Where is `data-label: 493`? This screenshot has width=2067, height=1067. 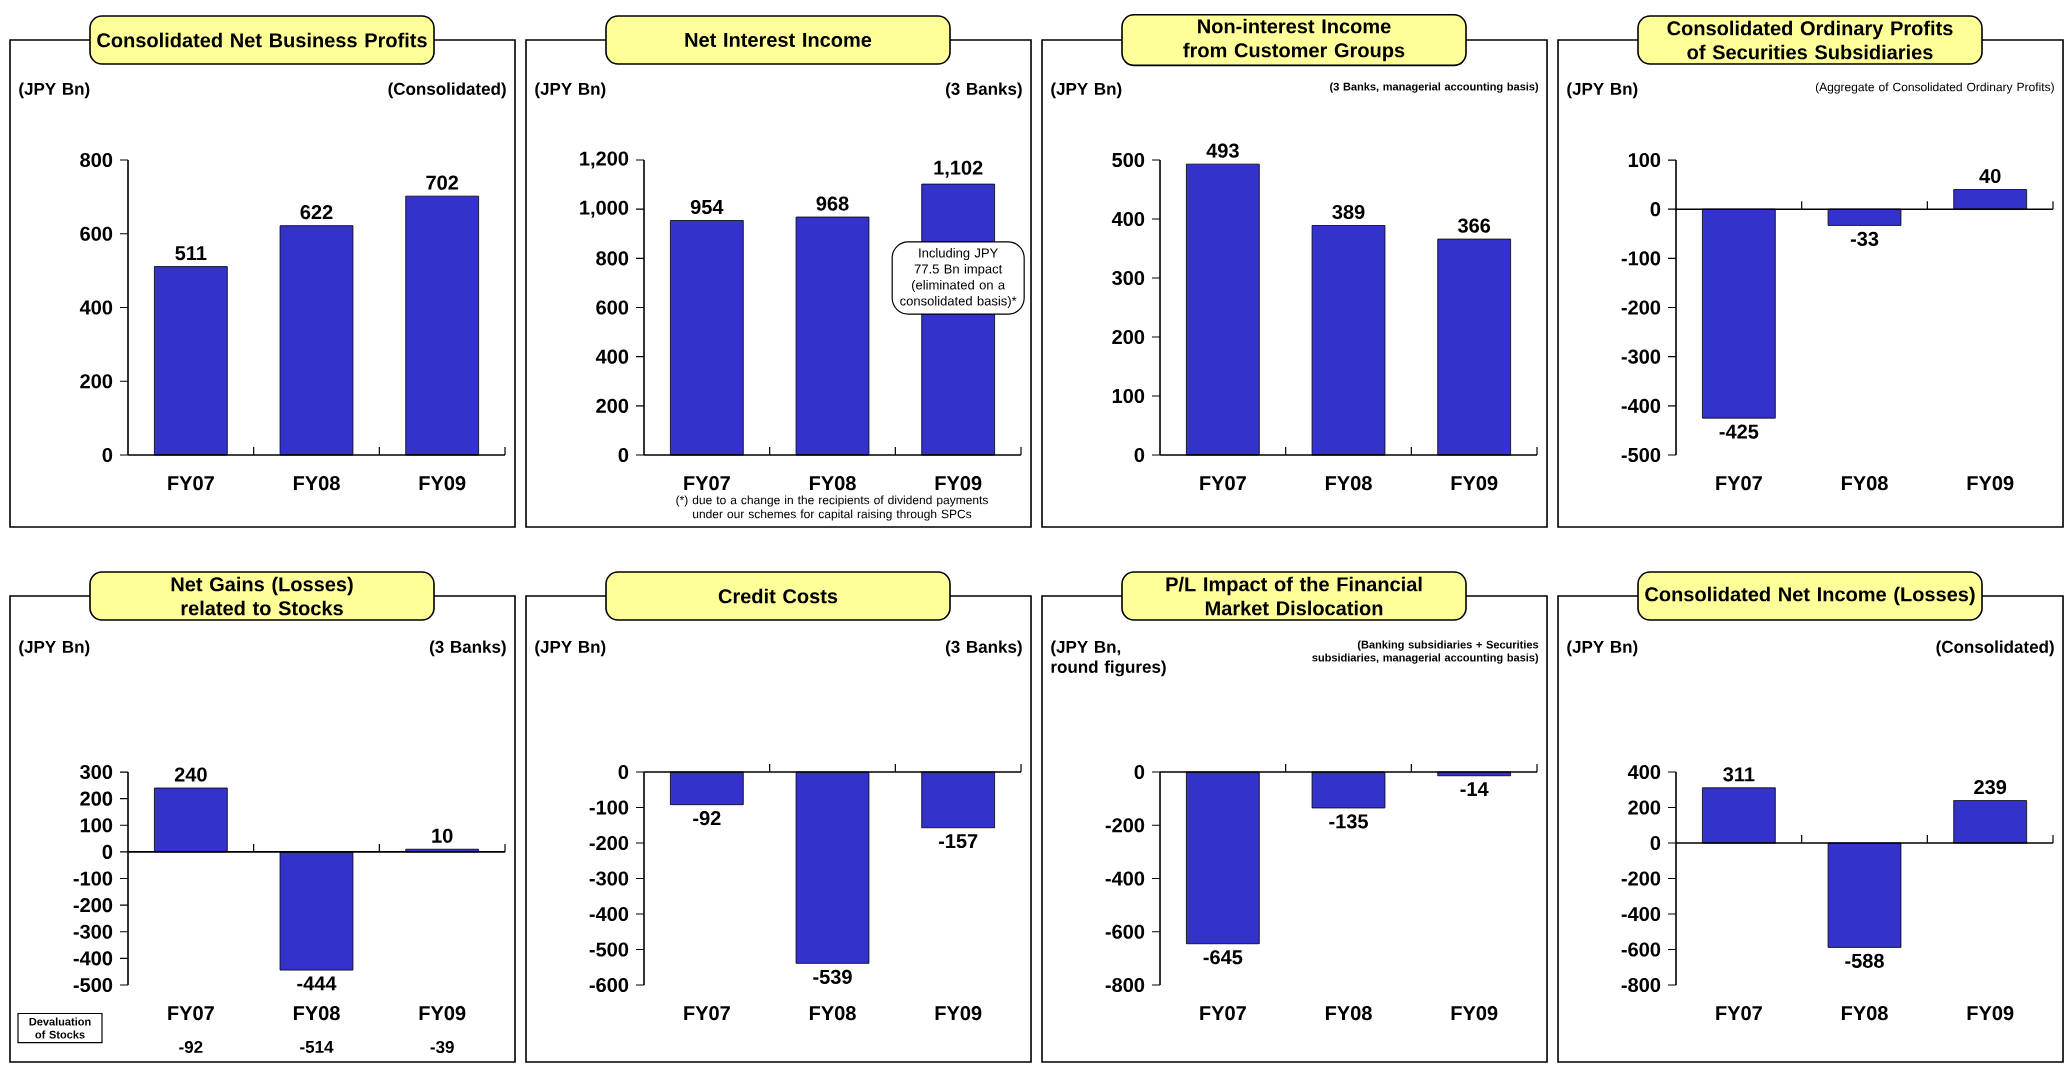 data-label: 493 is located at coordinates (1222, 150).